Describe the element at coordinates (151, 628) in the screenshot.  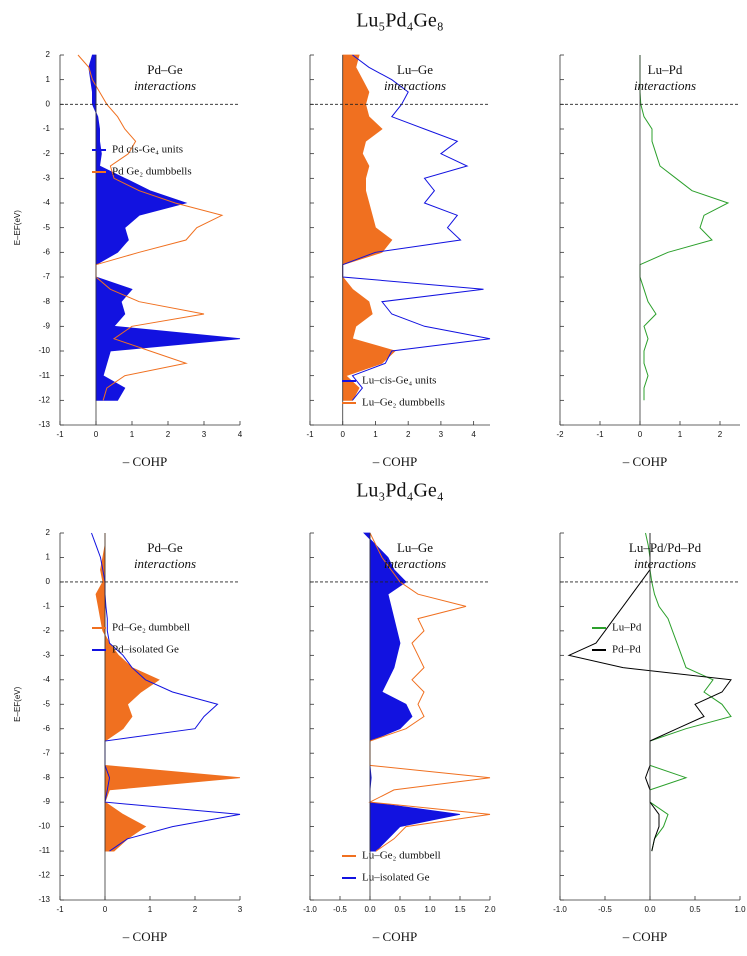
I see `legend-label: Pd–Ge₂ dumbbell` at that location.